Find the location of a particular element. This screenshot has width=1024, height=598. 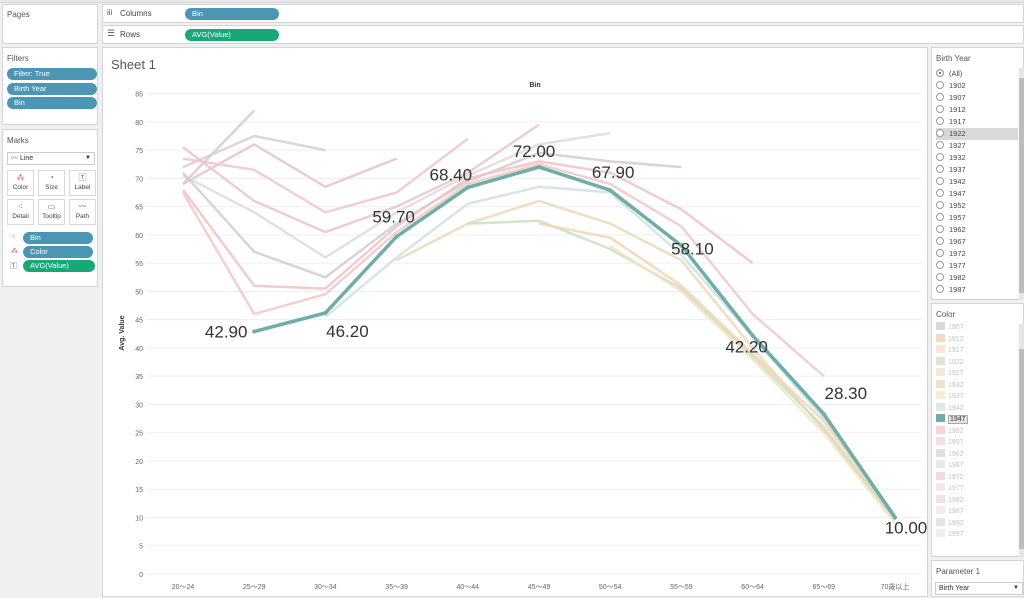

color-legend-label: 1912 is located at coordinates (956, 339).